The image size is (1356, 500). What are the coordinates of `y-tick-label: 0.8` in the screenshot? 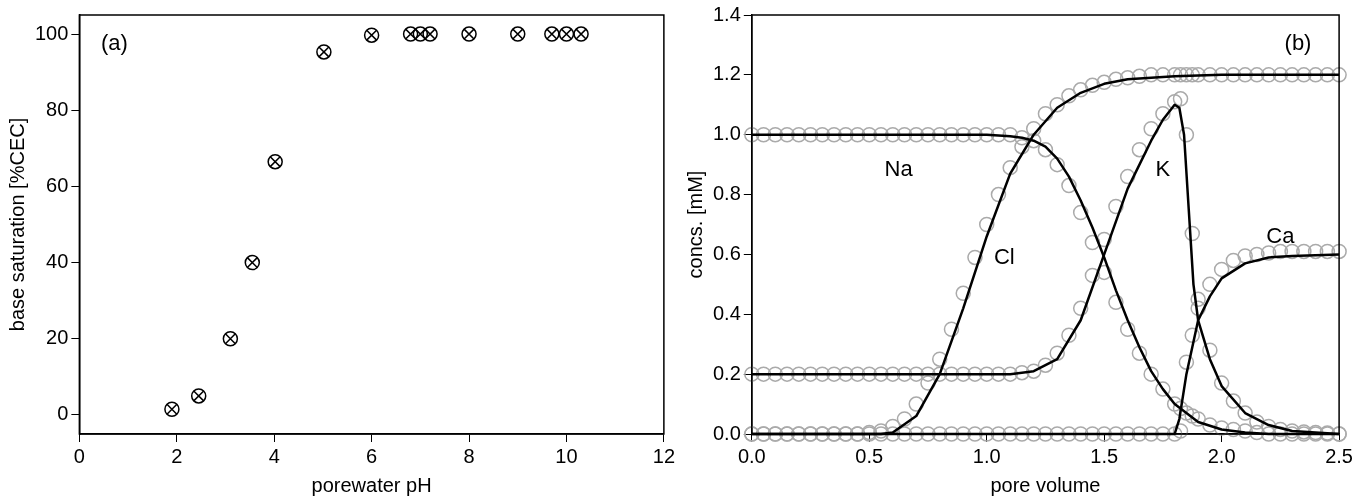 It's located at (726, 193).